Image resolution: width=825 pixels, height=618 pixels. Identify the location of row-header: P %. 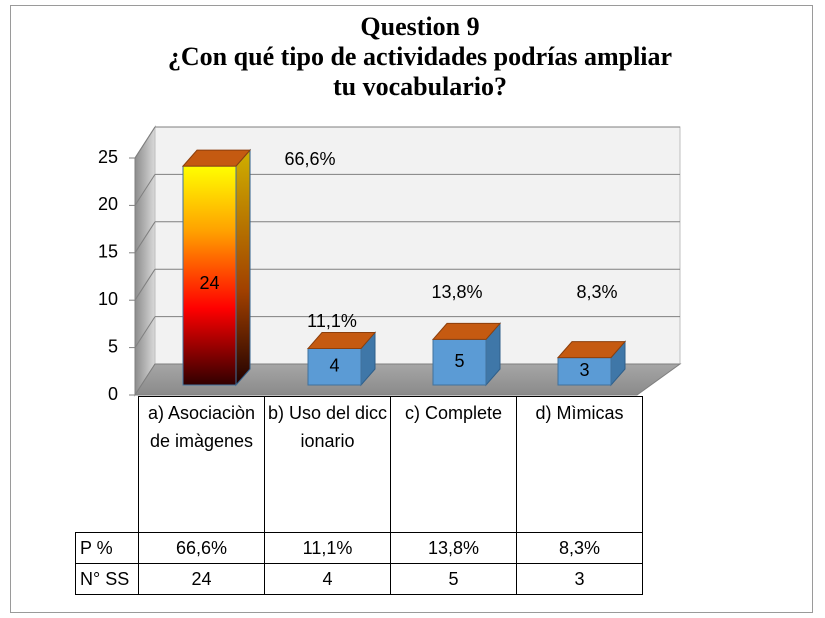
(107, 548).